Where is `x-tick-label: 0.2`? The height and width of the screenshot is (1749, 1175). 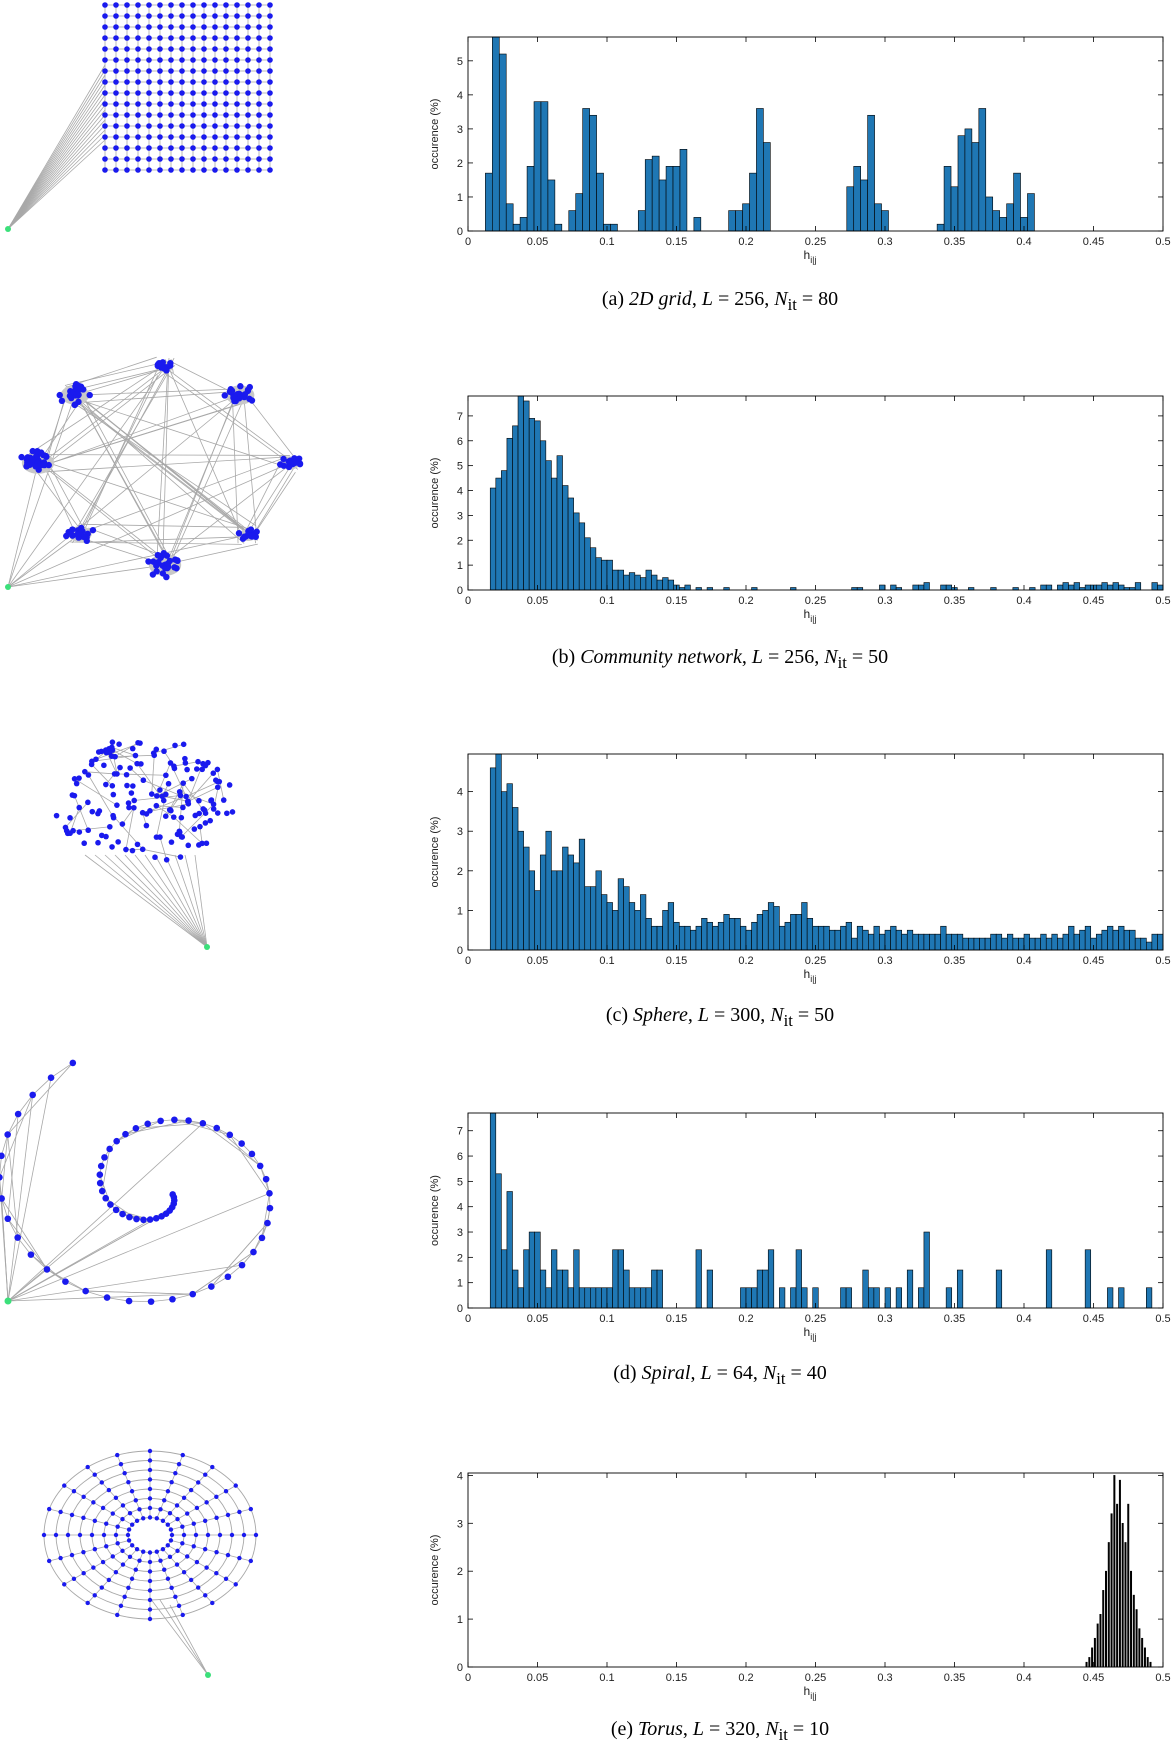 x-tick-label: 0.2 is located at coordinates (745, 1319).